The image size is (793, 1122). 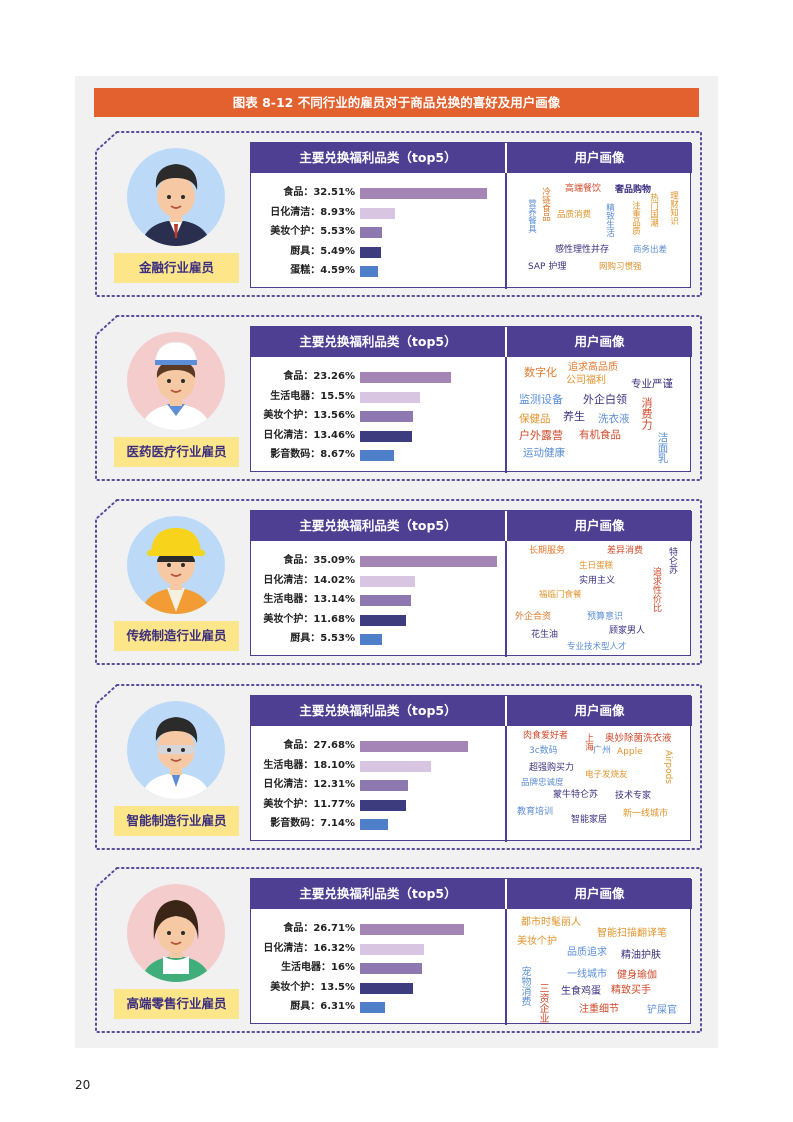 I want to click on profile-keyword: 健身瑜伽, so click(x=637, y=975).